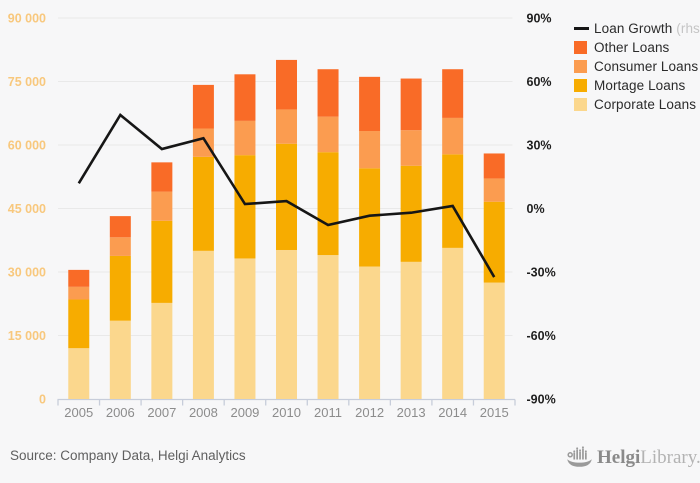  I want to click on left-axis-label-90000: 90 000, so click(27, 19).